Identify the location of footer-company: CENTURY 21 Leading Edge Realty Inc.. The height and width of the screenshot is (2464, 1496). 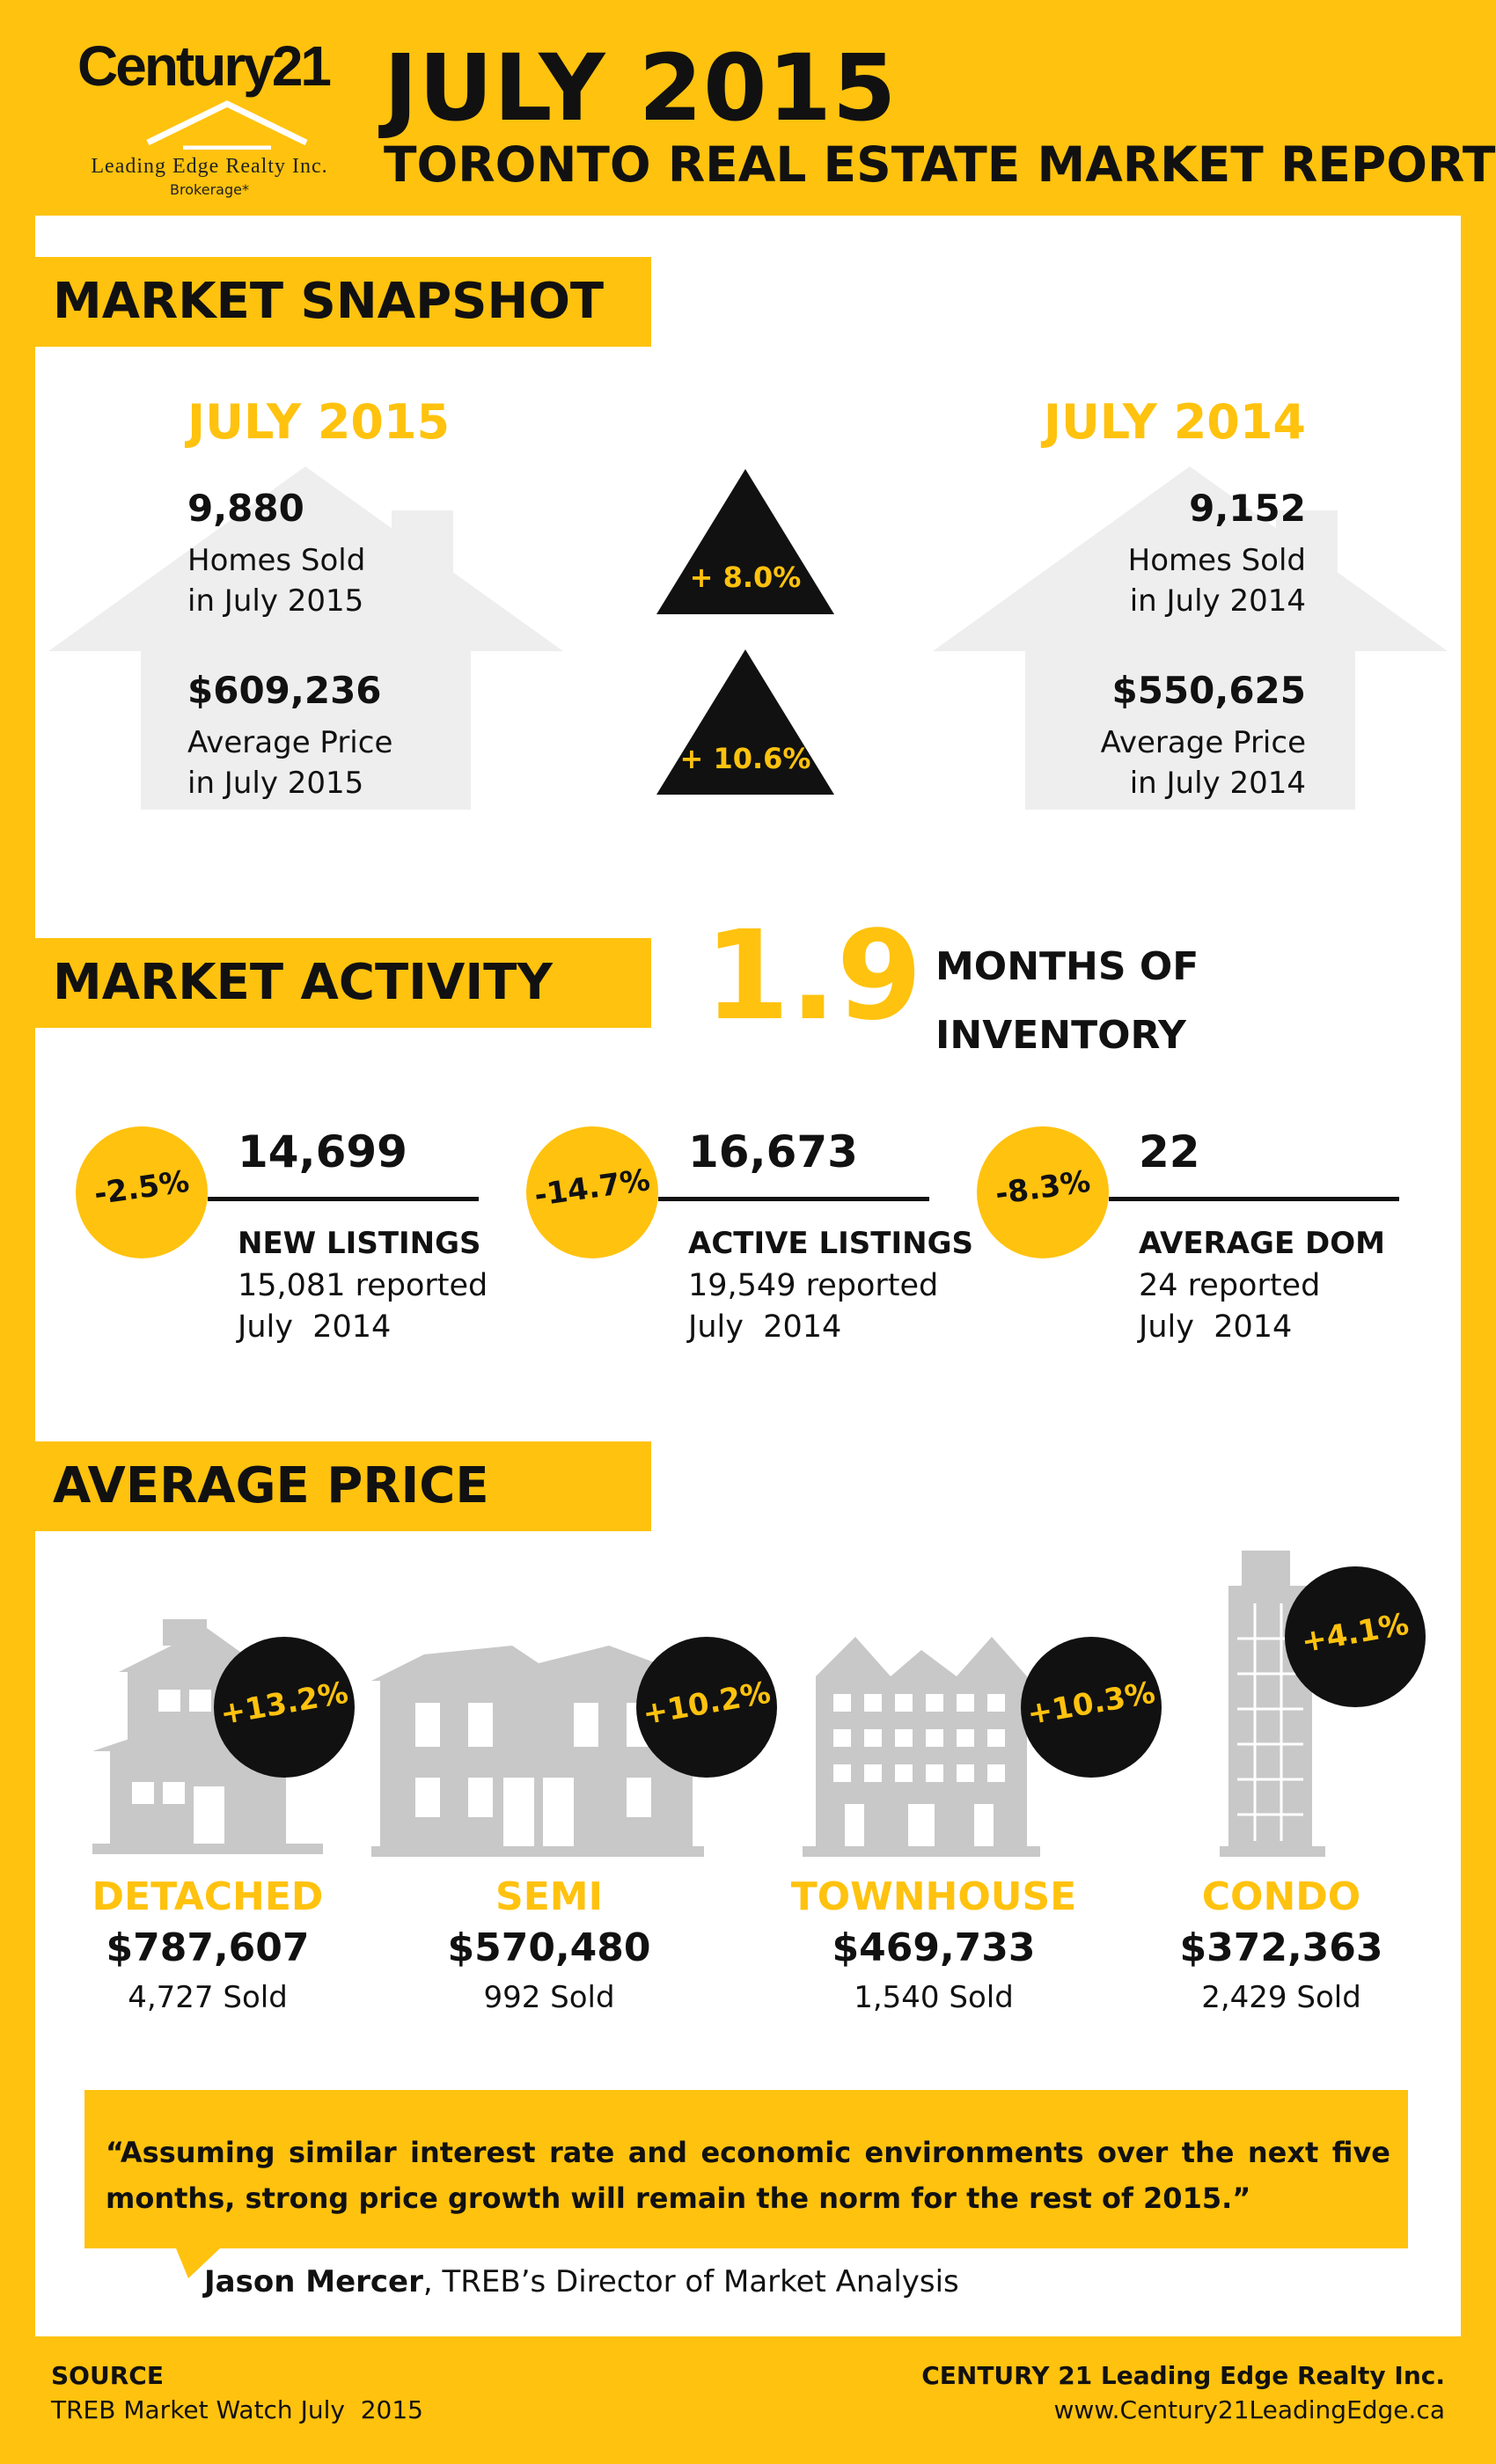
(1183, 2376).